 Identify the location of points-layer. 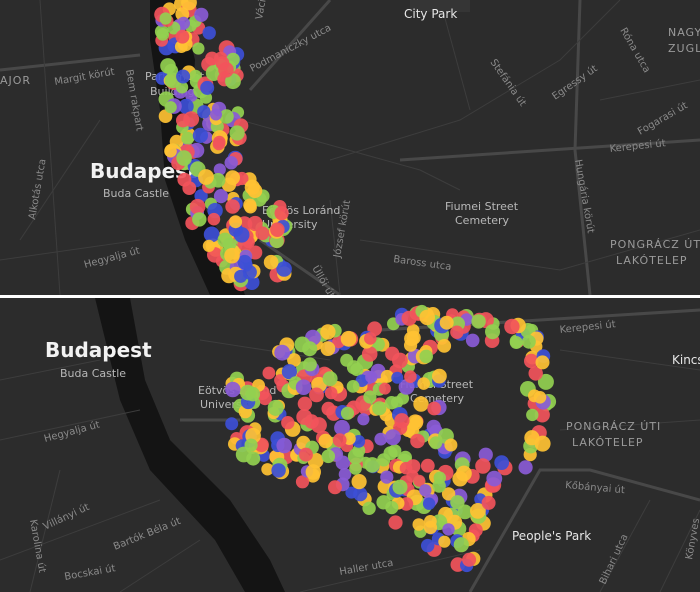
(223, 146).